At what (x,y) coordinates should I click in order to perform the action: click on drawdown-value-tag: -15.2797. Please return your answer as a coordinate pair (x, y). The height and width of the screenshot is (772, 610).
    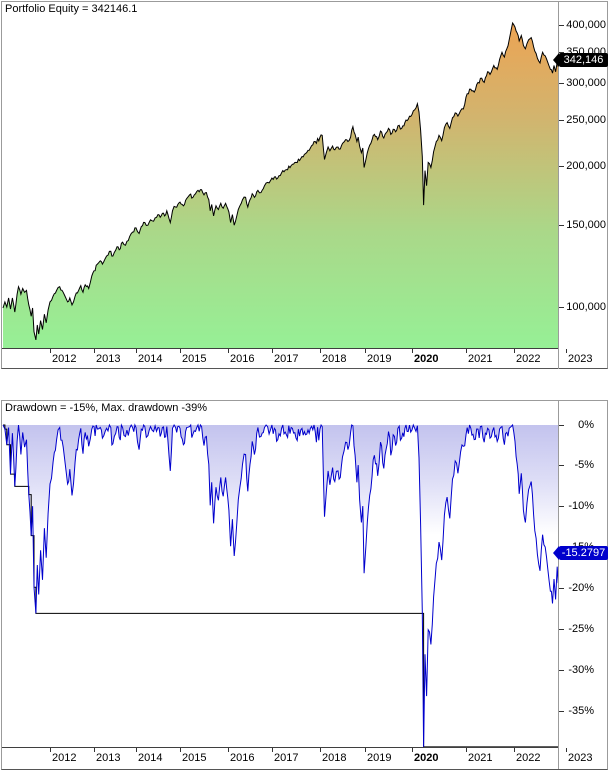
    Looking at the image, I should click on (580, 553).